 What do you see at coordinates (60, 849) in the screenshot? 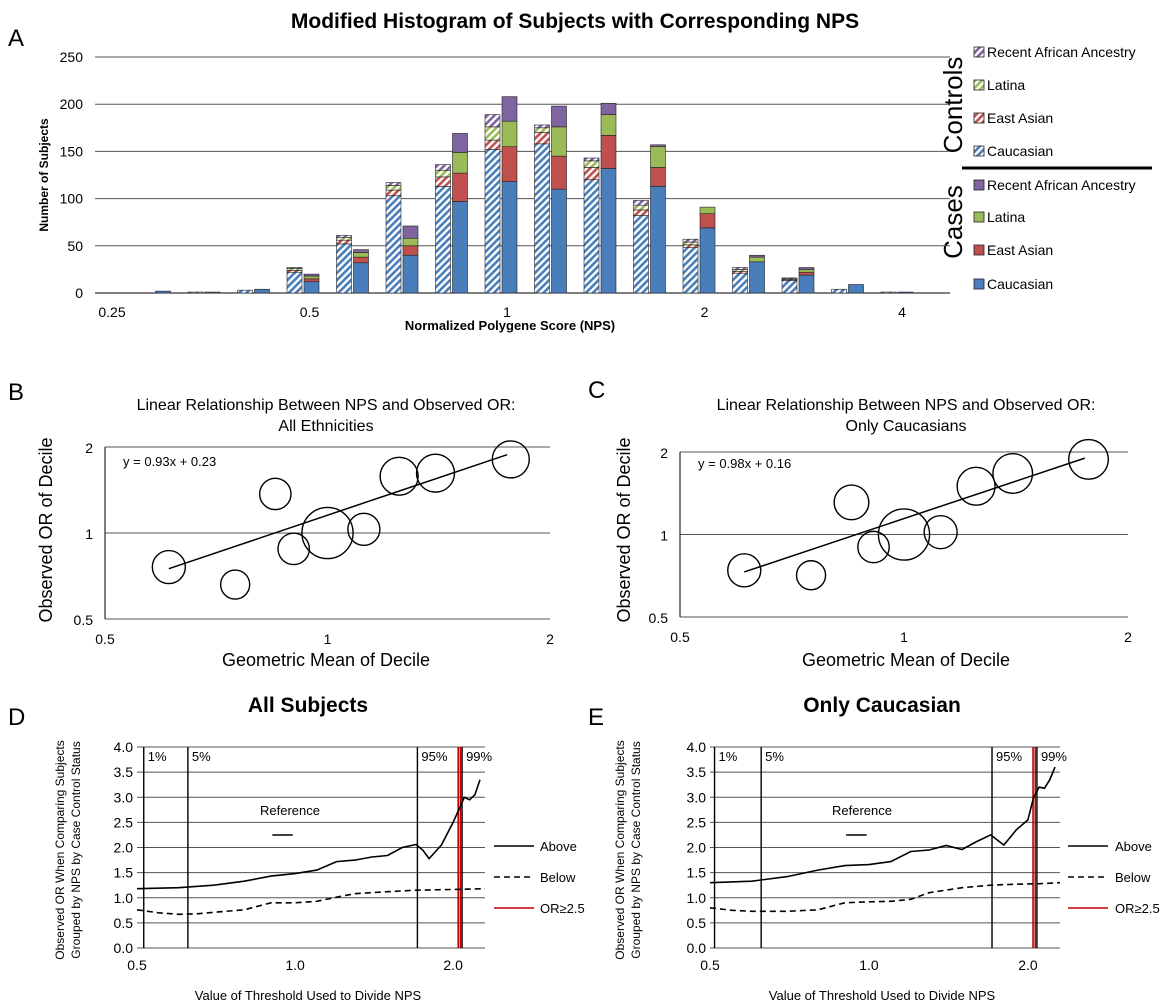
I see `line-d-y-axis-label-line1: Observed OR When Comparing Subjects` at bounding box center [60, 849].